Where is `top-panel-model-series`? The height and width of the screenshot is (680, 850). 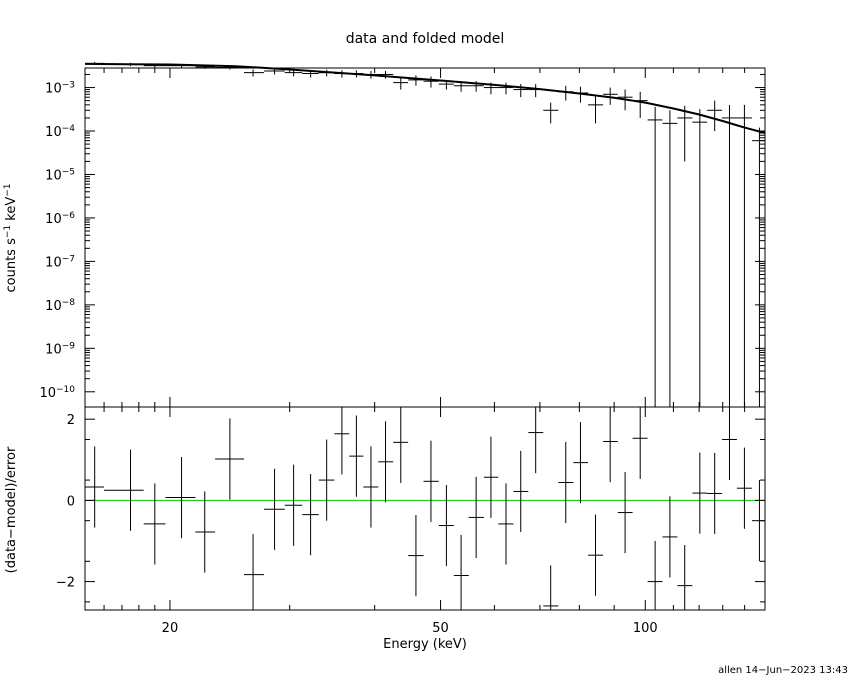 top-panel-model-series is located at coordinates (425, 98).